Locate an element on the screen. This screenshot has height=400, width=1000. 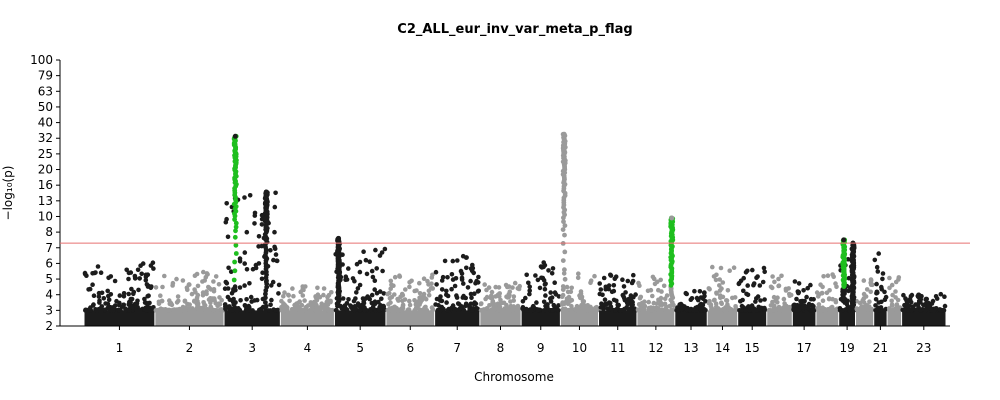
x-tick-label: 10 is located at coordinates (579, 348).